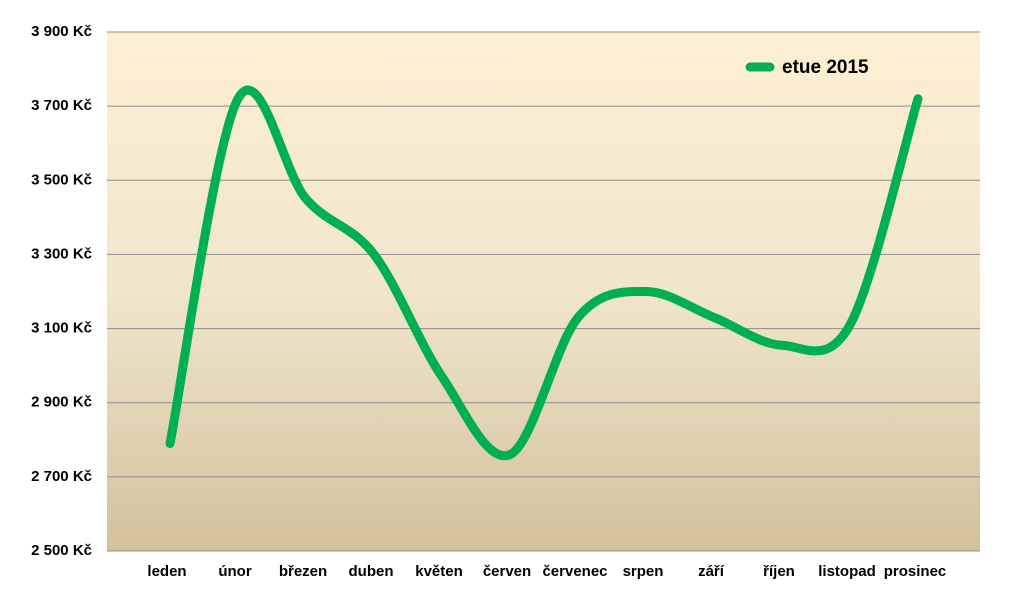 The width and height of the screenshot is (1024, 597). What do you see at coordinates (61, 179) in the screenshot?
I see `y-tick-label: 3 500 Kč` at bounding box center [61, 179].